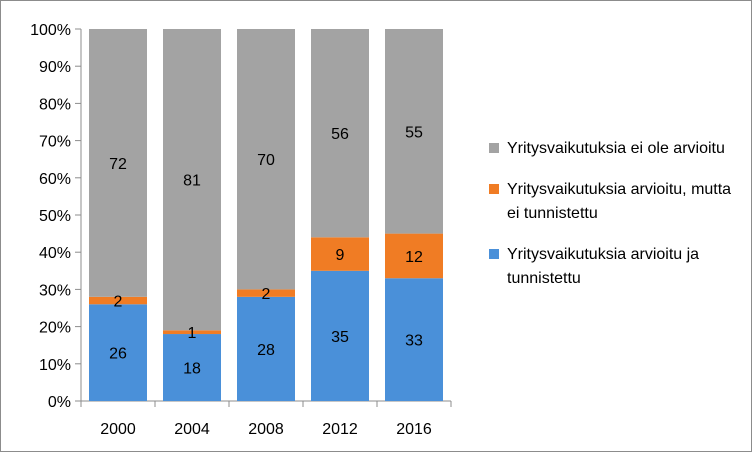  I want to click on y-tick-label: 20%, so click(55, 328).